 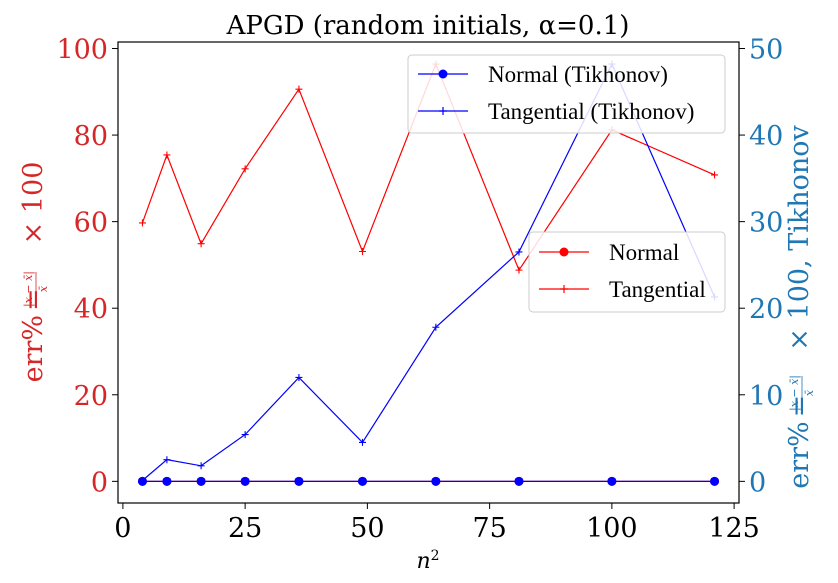 I want to click on y-left-tick-label: 40, so click(x=91, y=309).